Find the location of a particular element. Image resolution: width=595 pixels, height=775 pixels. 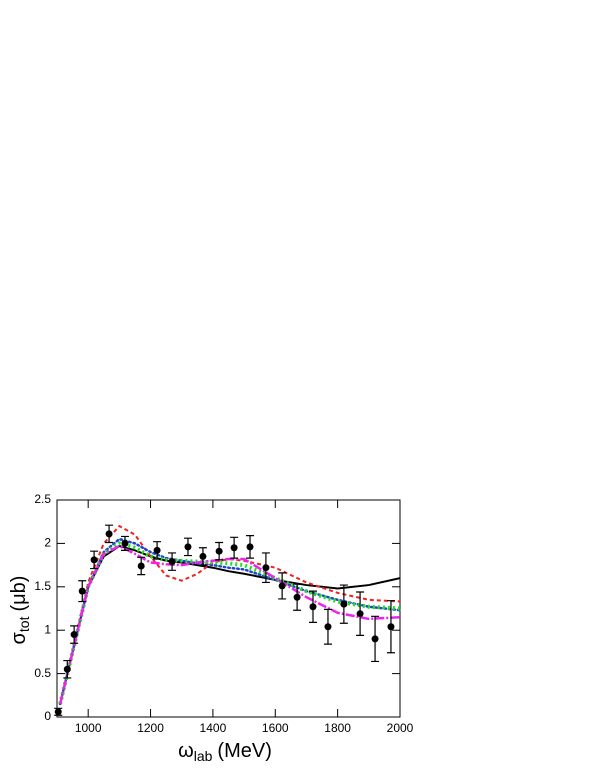

x-label-subscript: lab is located at coordinates (203, 756).